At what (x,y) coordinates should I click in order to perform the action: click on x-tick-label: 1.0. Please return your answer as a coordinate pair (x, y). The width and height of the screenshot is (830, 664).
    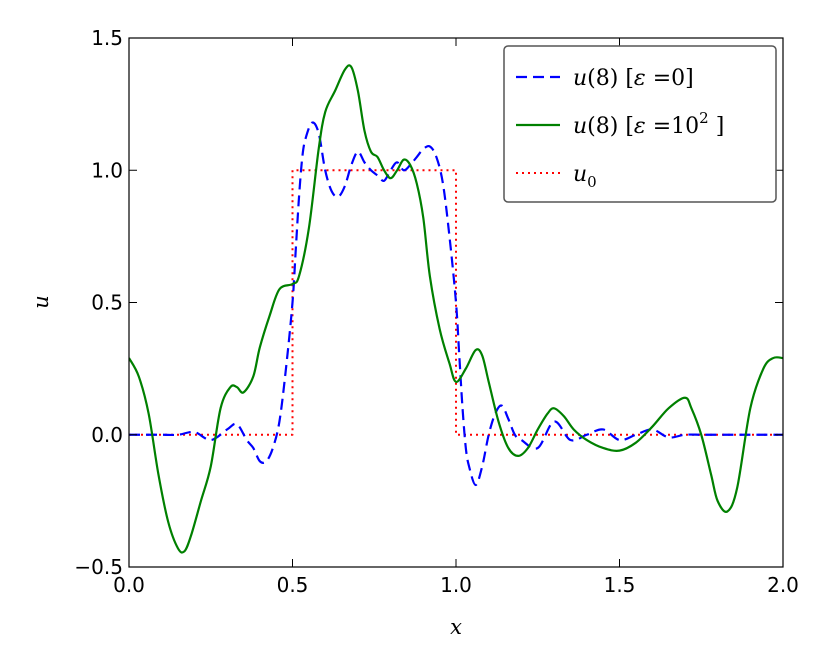
    Looking at the image, I should click on (456, 585).